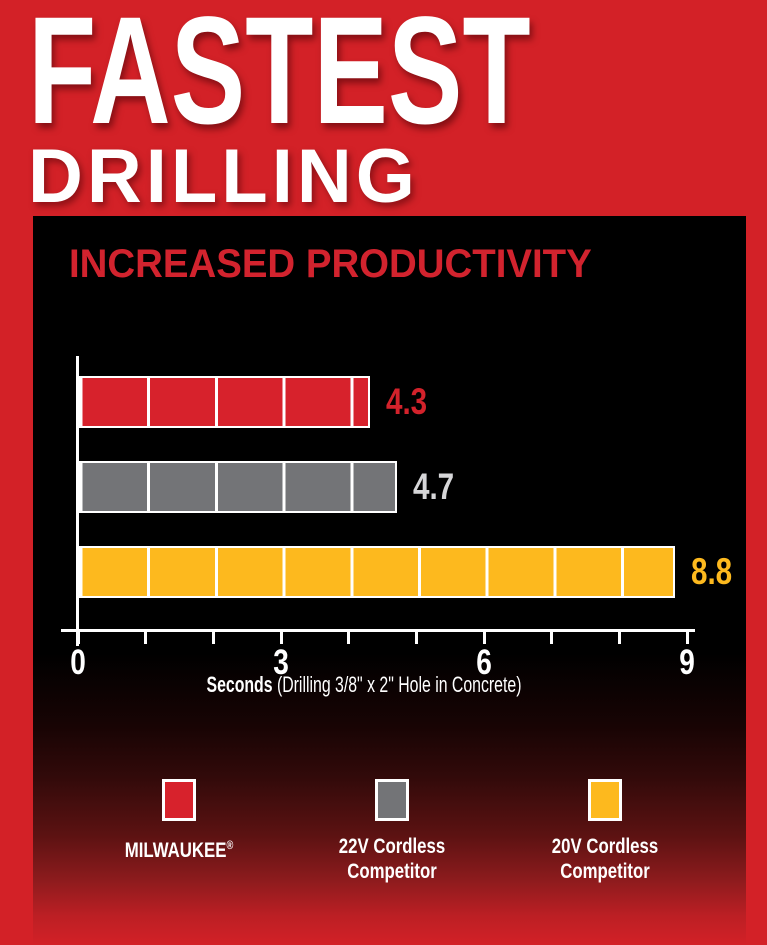 The height and width of the screenshot is (945, 767). I want to click on x-tick-label-3: 3, so click(281, 663).